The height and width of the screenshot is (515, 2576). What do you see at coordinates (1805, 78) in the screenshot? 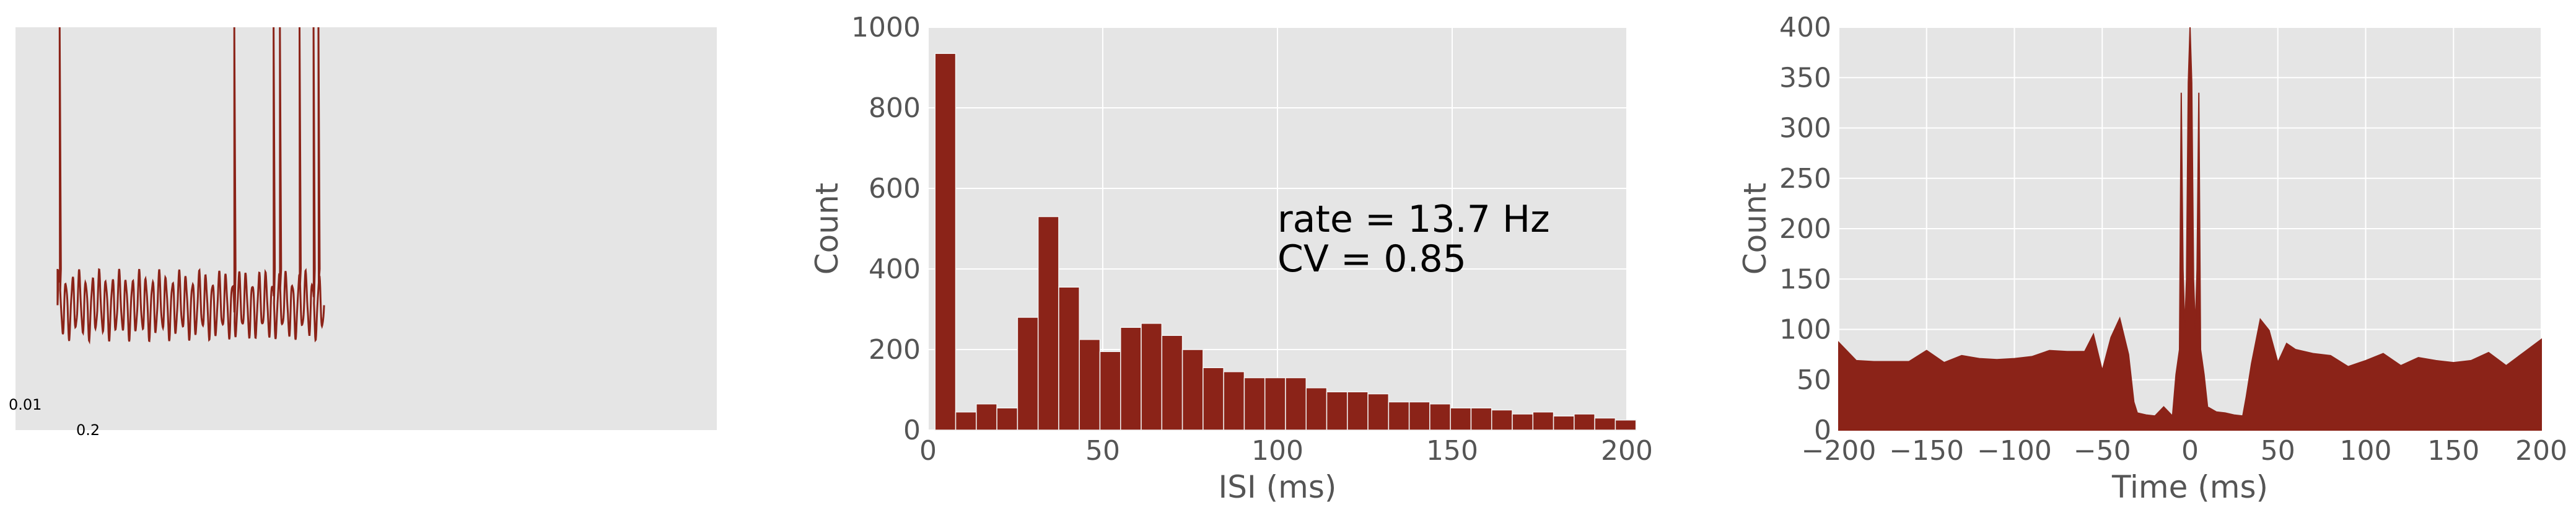
I see `correlogram-y-tick-label: 350` at bounding box center [1805, 78].